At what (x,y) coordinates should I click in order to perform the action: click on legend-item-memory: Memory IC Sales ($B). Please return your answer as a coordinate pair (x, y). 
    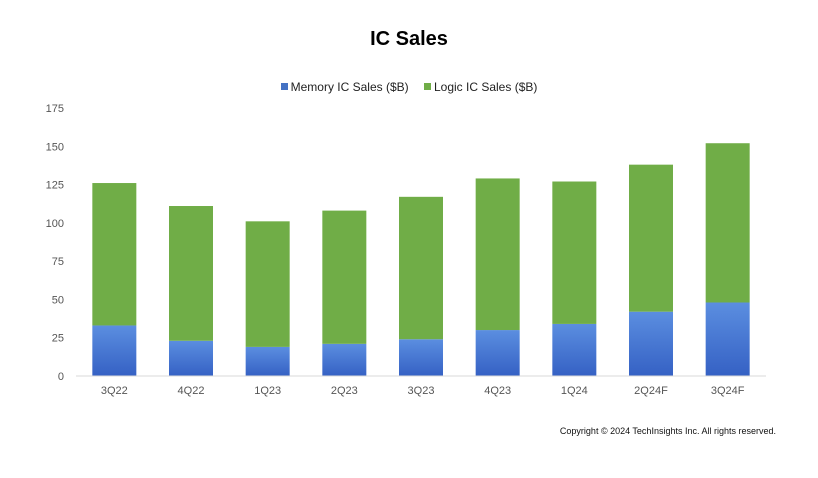
    Looking at the image, I should click on (344, 87).